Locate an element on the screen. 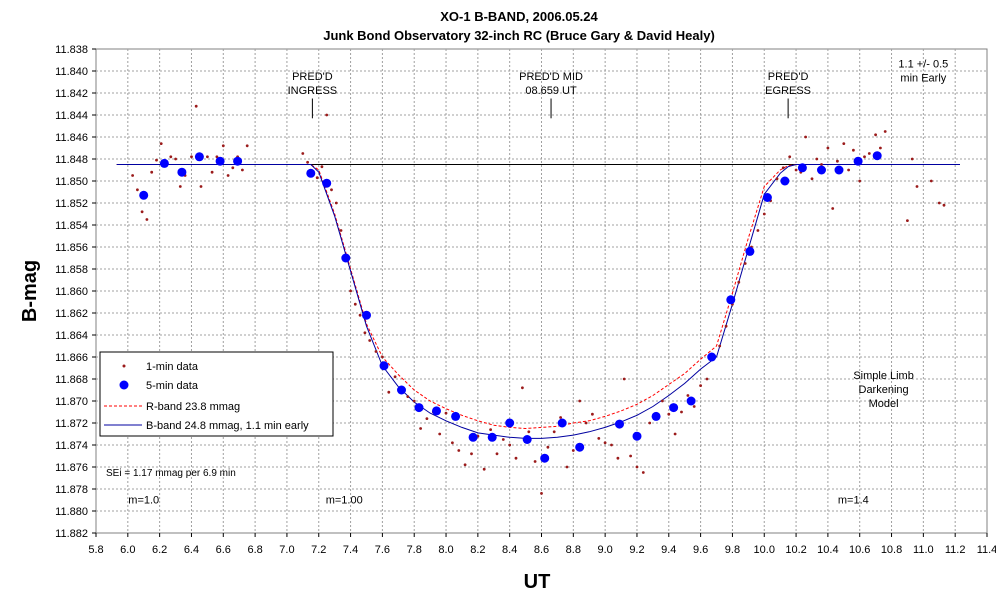 This screenshot has height=603, width=996. x-tick-label: 6.0 is located at coordinates (127, 550).